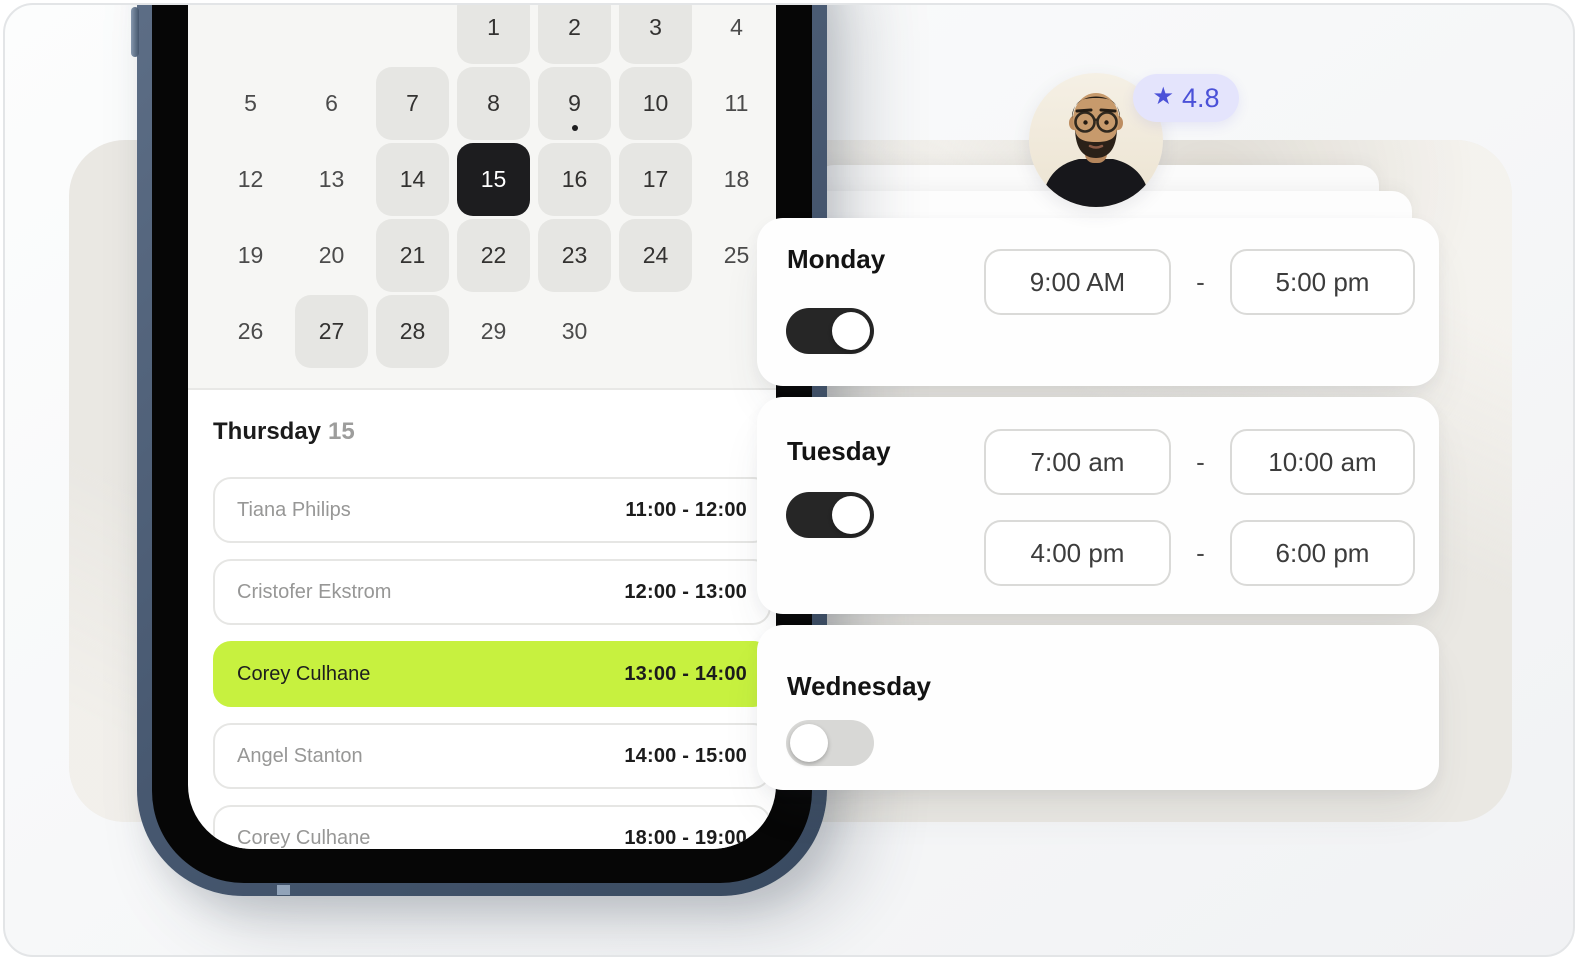 The height and width of the screenshot is (960, 1578). Describe the element at coordinates (331, 255) in the screenshot. I see `calendar-day: 20` at that location.